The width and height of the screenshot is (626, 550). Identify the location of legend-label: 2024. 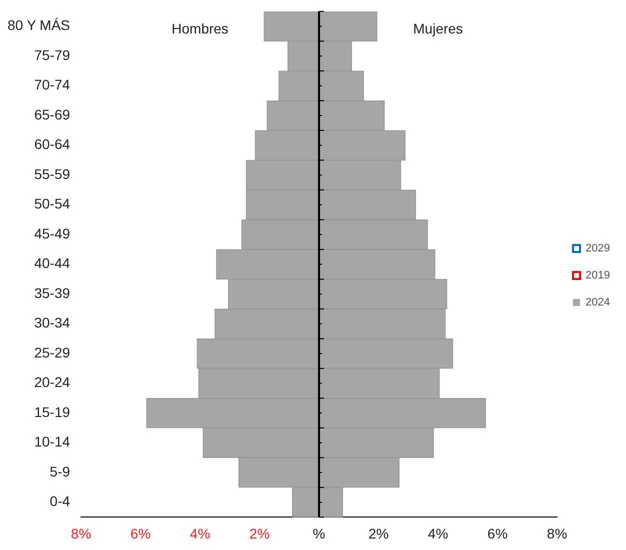
(598, 302).